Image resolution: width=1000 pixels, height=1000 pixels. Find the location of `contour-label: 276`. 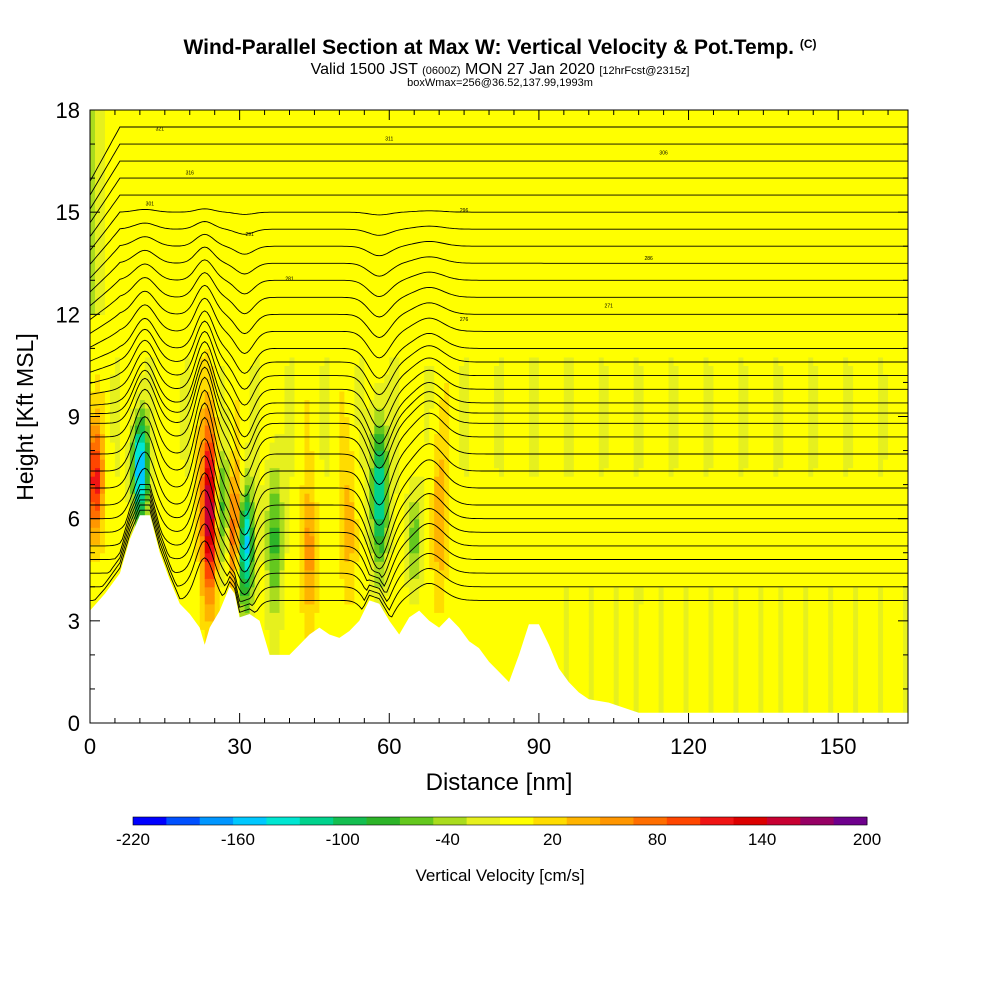

contour-label: 276 is located at coordinates (464, 320).